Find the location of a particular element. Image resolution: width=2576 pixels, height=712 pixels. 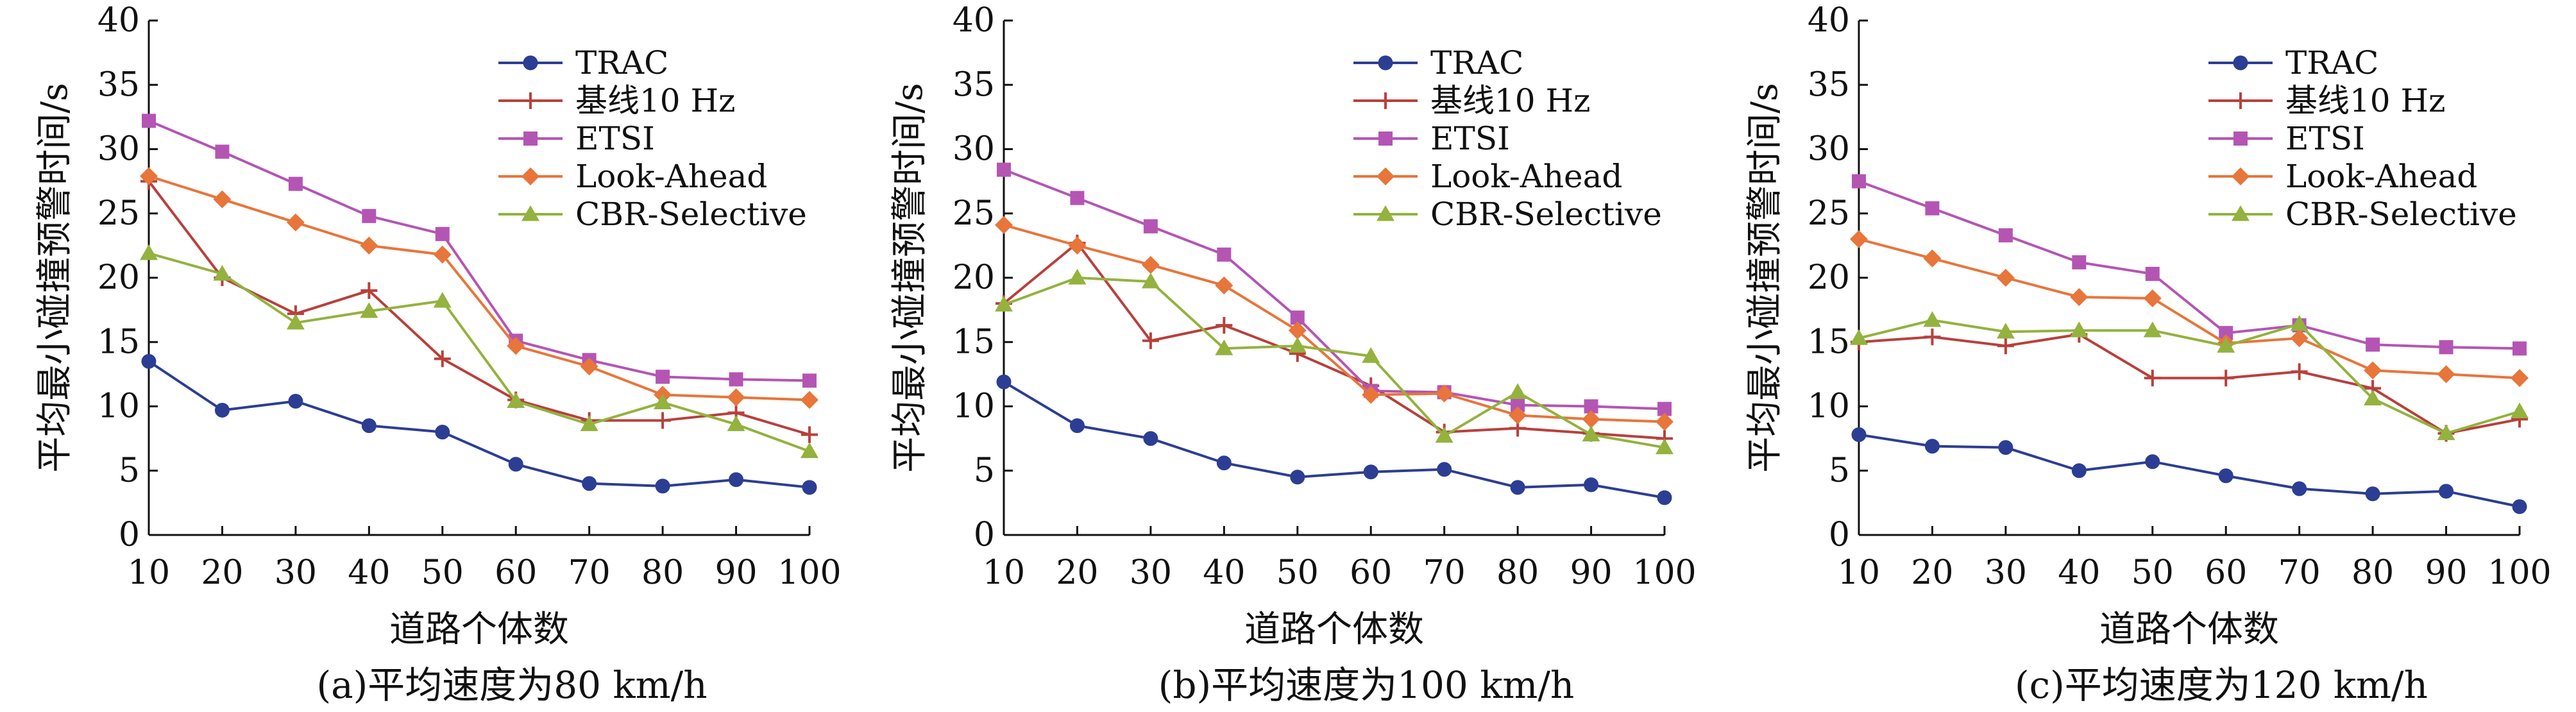

y-tick-label: 30 is located at coordinates (118, 149).